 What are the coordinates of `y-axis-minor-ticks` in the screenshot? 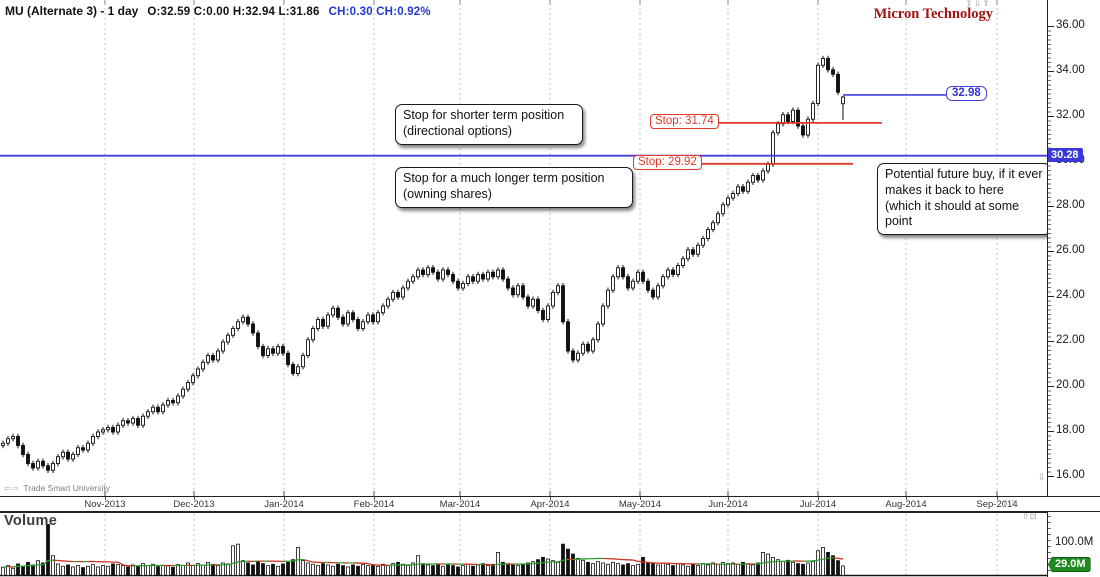 It's located at (1049, 252).